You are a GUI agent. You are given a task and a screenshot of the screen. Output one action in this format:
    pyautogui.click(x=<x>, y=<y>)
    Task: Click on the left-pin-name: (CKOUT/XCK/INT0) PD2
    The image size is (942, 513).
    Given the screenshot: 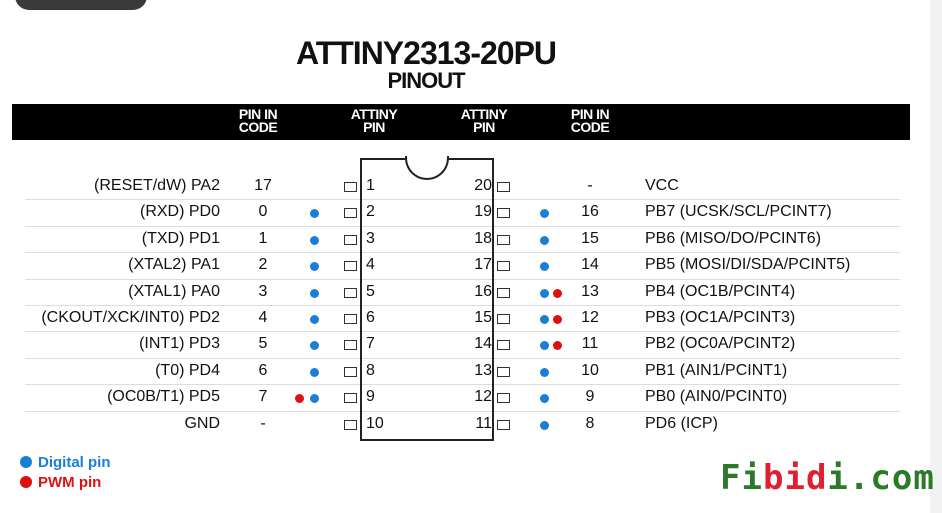 What is the action you would take?
    pyautogui.click(x=130, y=317)
    